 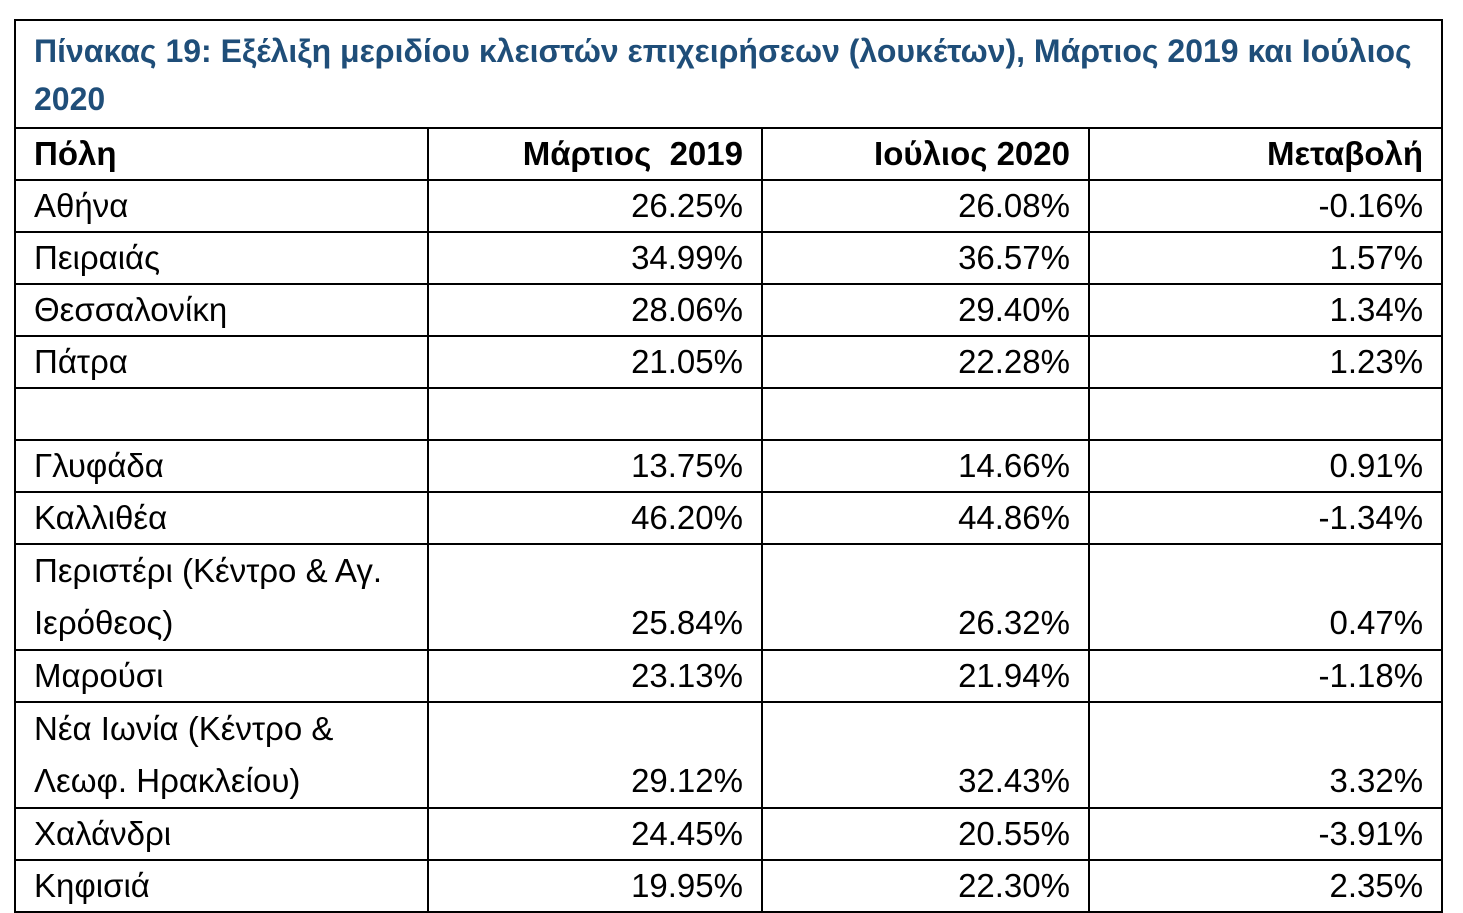 What do you see at coordinates (925, 597) in the screenshot?
I see `july-2020-cell: 26.32%` at bounding box center [925, 597].